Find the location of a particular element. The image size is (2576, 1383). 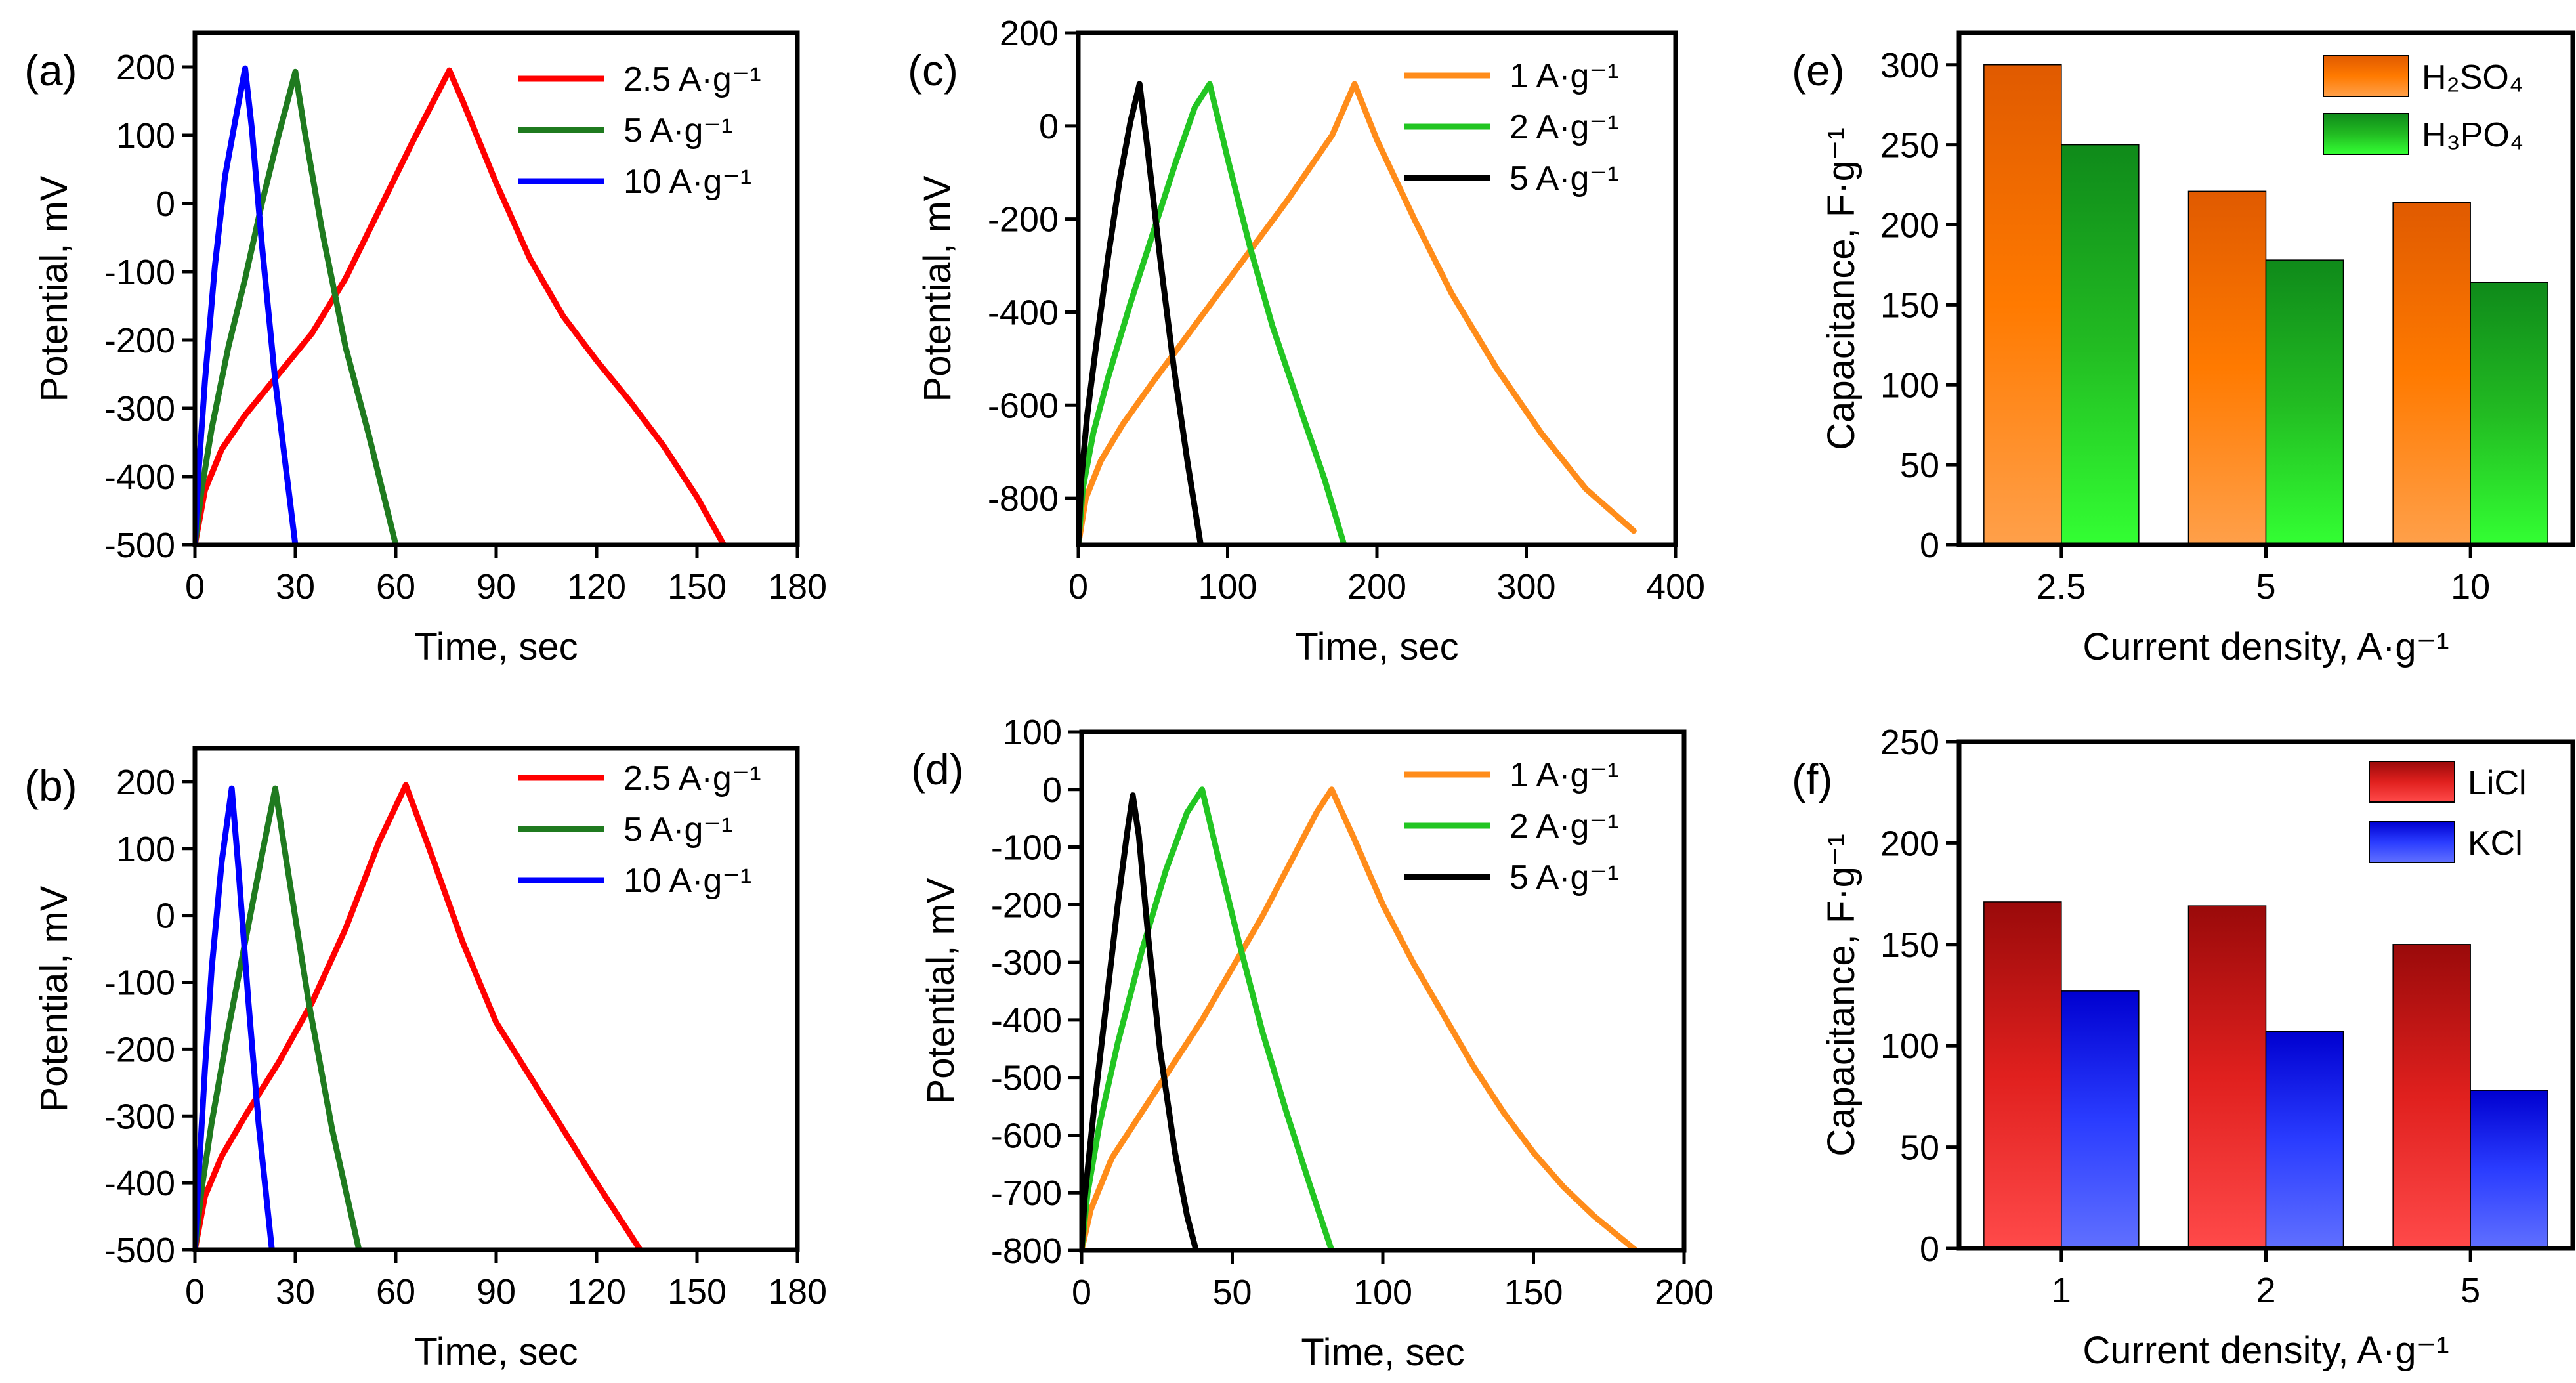

legend-label-0: LiCl is located at coordinates (2497, 783).